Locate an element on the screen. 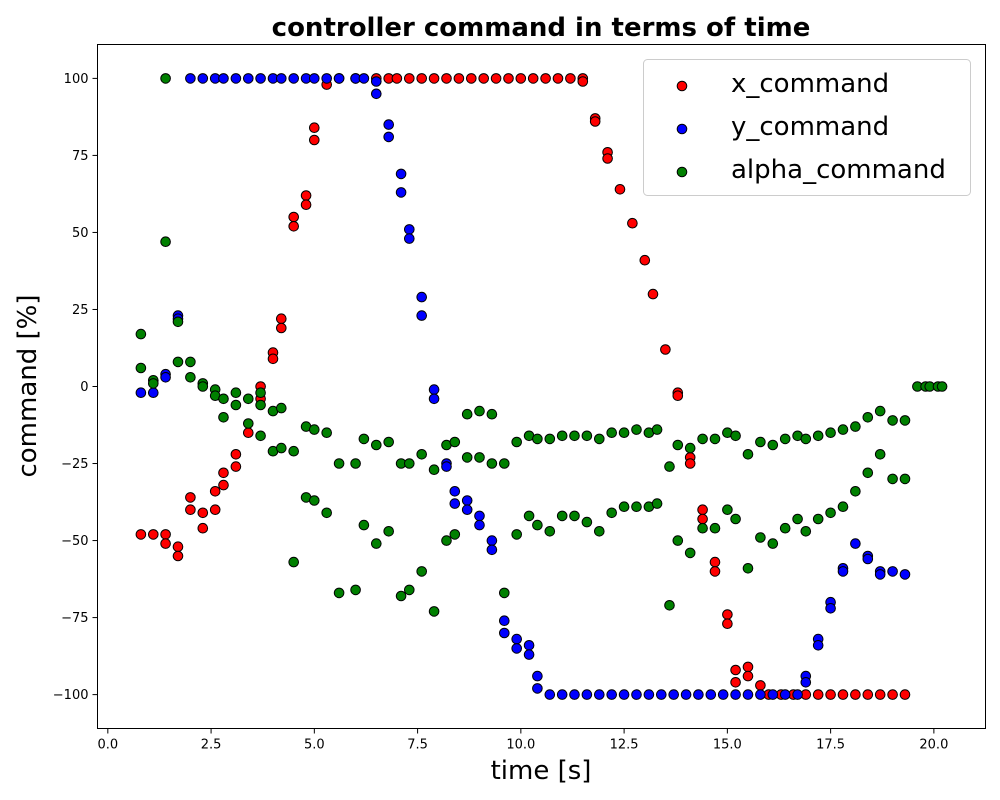 This screenshot has width=1000, height=800. y-tick-label: −100 is located at coordinates (71, 695).